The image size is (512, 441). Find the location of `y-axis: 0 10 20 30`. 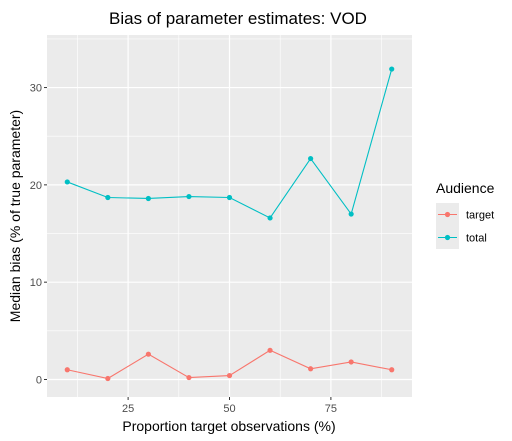

y-axis: 0 10 20 30 is located at coordinates (38, 234).